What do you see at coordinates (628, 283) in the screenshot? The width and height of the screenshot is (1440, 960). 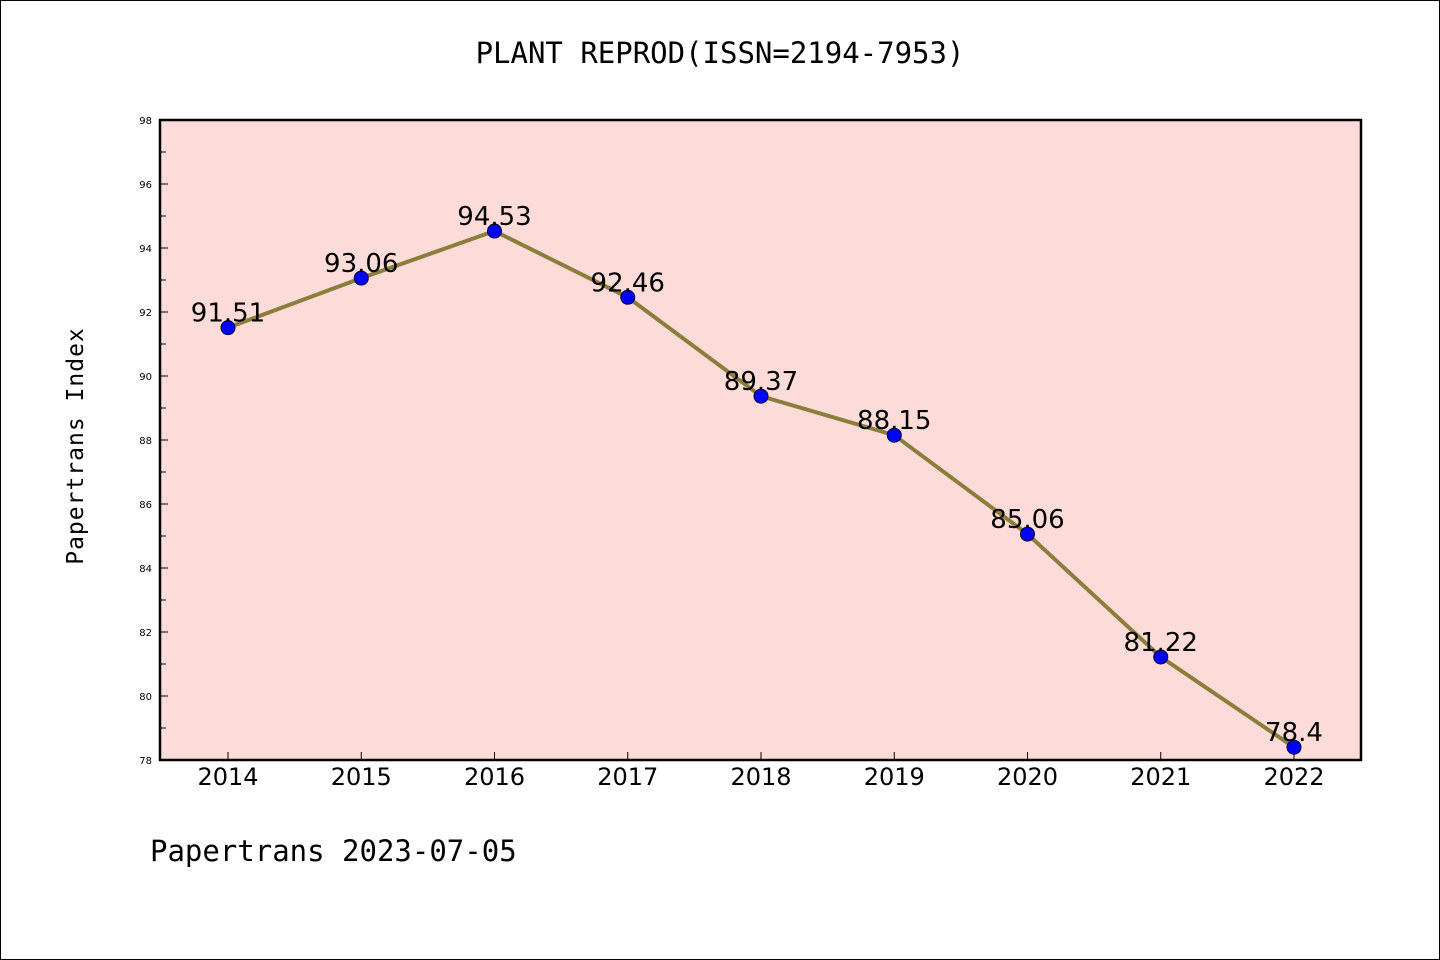 I see `data-label: 92.46` at bounding box center [628, 283].